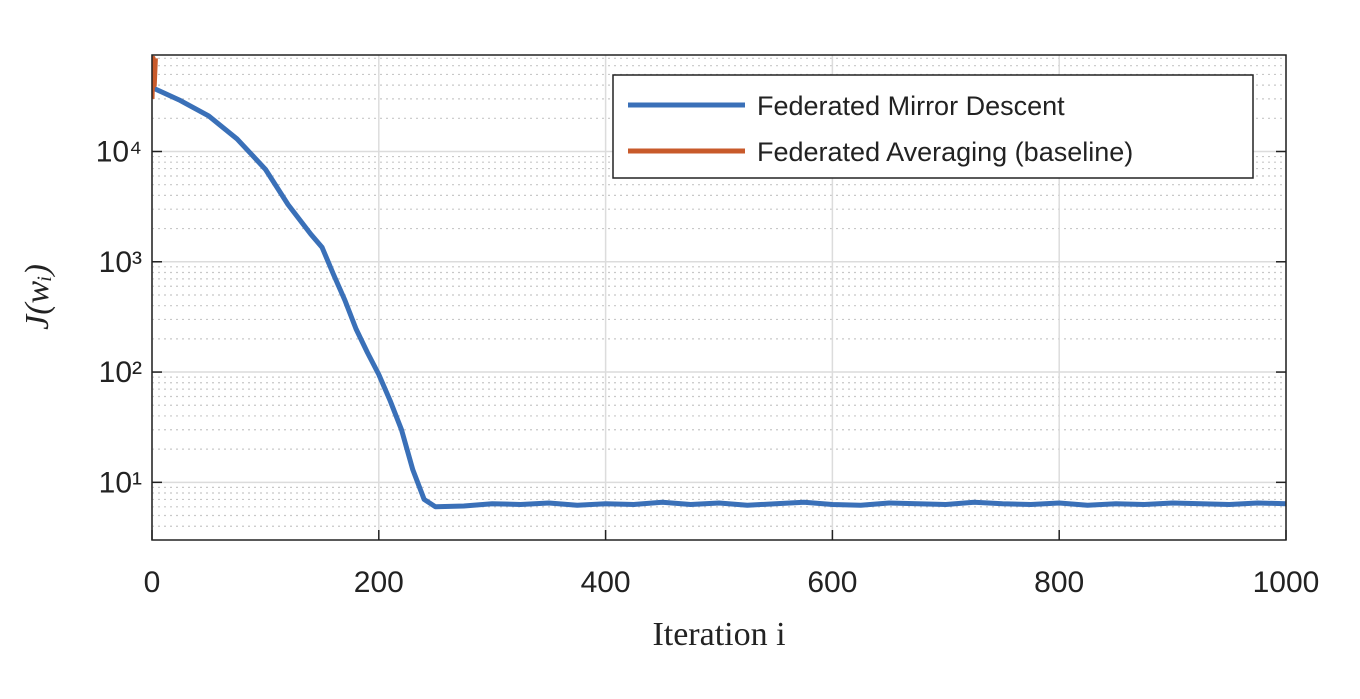 The image size is (1360, 699). I want to click on y-tick-label: 10¹, so click(120, 482).